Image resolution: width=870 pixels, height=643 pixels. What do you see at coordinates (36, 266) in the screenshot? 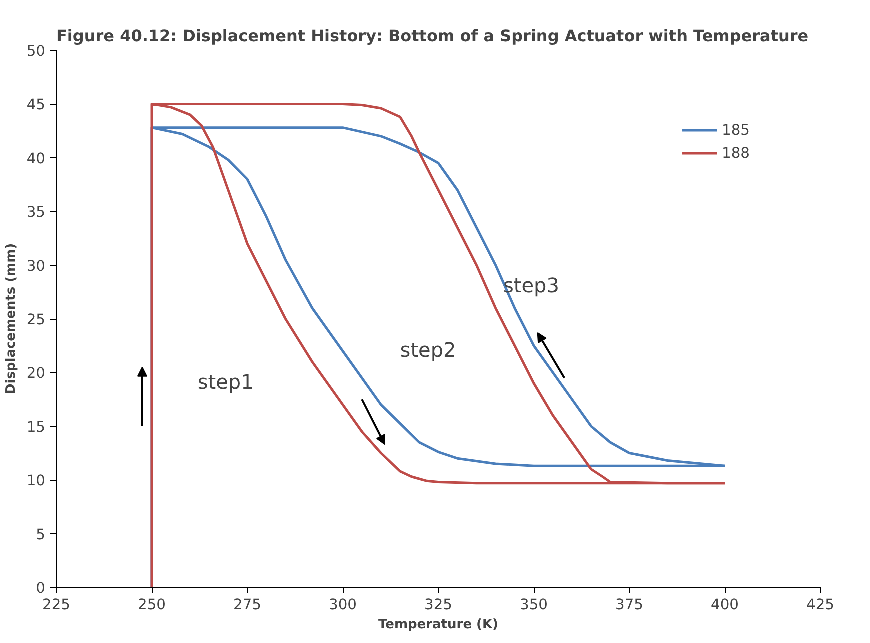
I see `y-tick-label: 30` at bounding box center [36, 266].